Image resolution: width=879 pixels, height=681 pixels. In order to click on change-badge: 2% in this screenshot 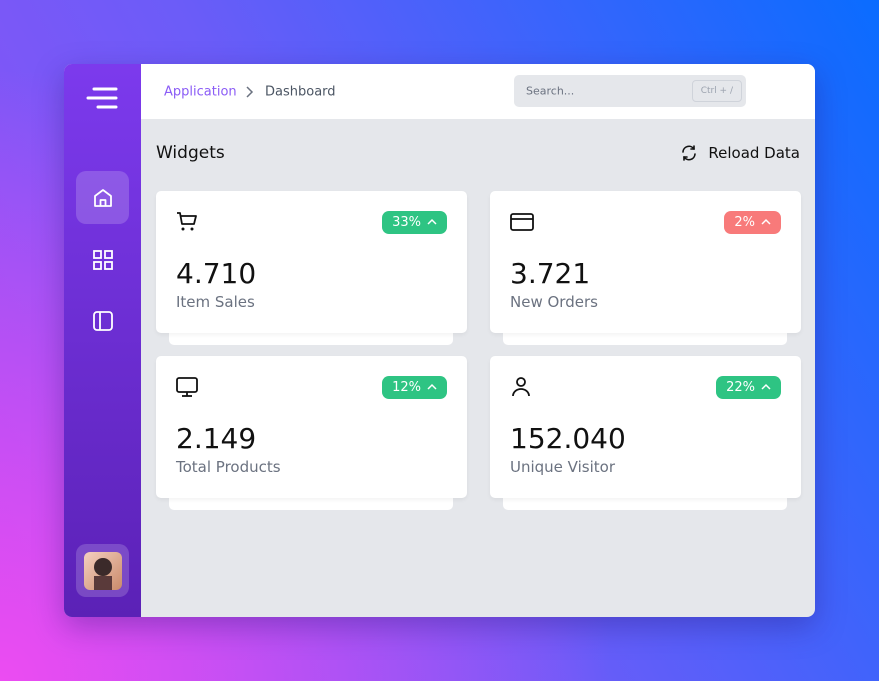, I will do `click(752, 222)`.